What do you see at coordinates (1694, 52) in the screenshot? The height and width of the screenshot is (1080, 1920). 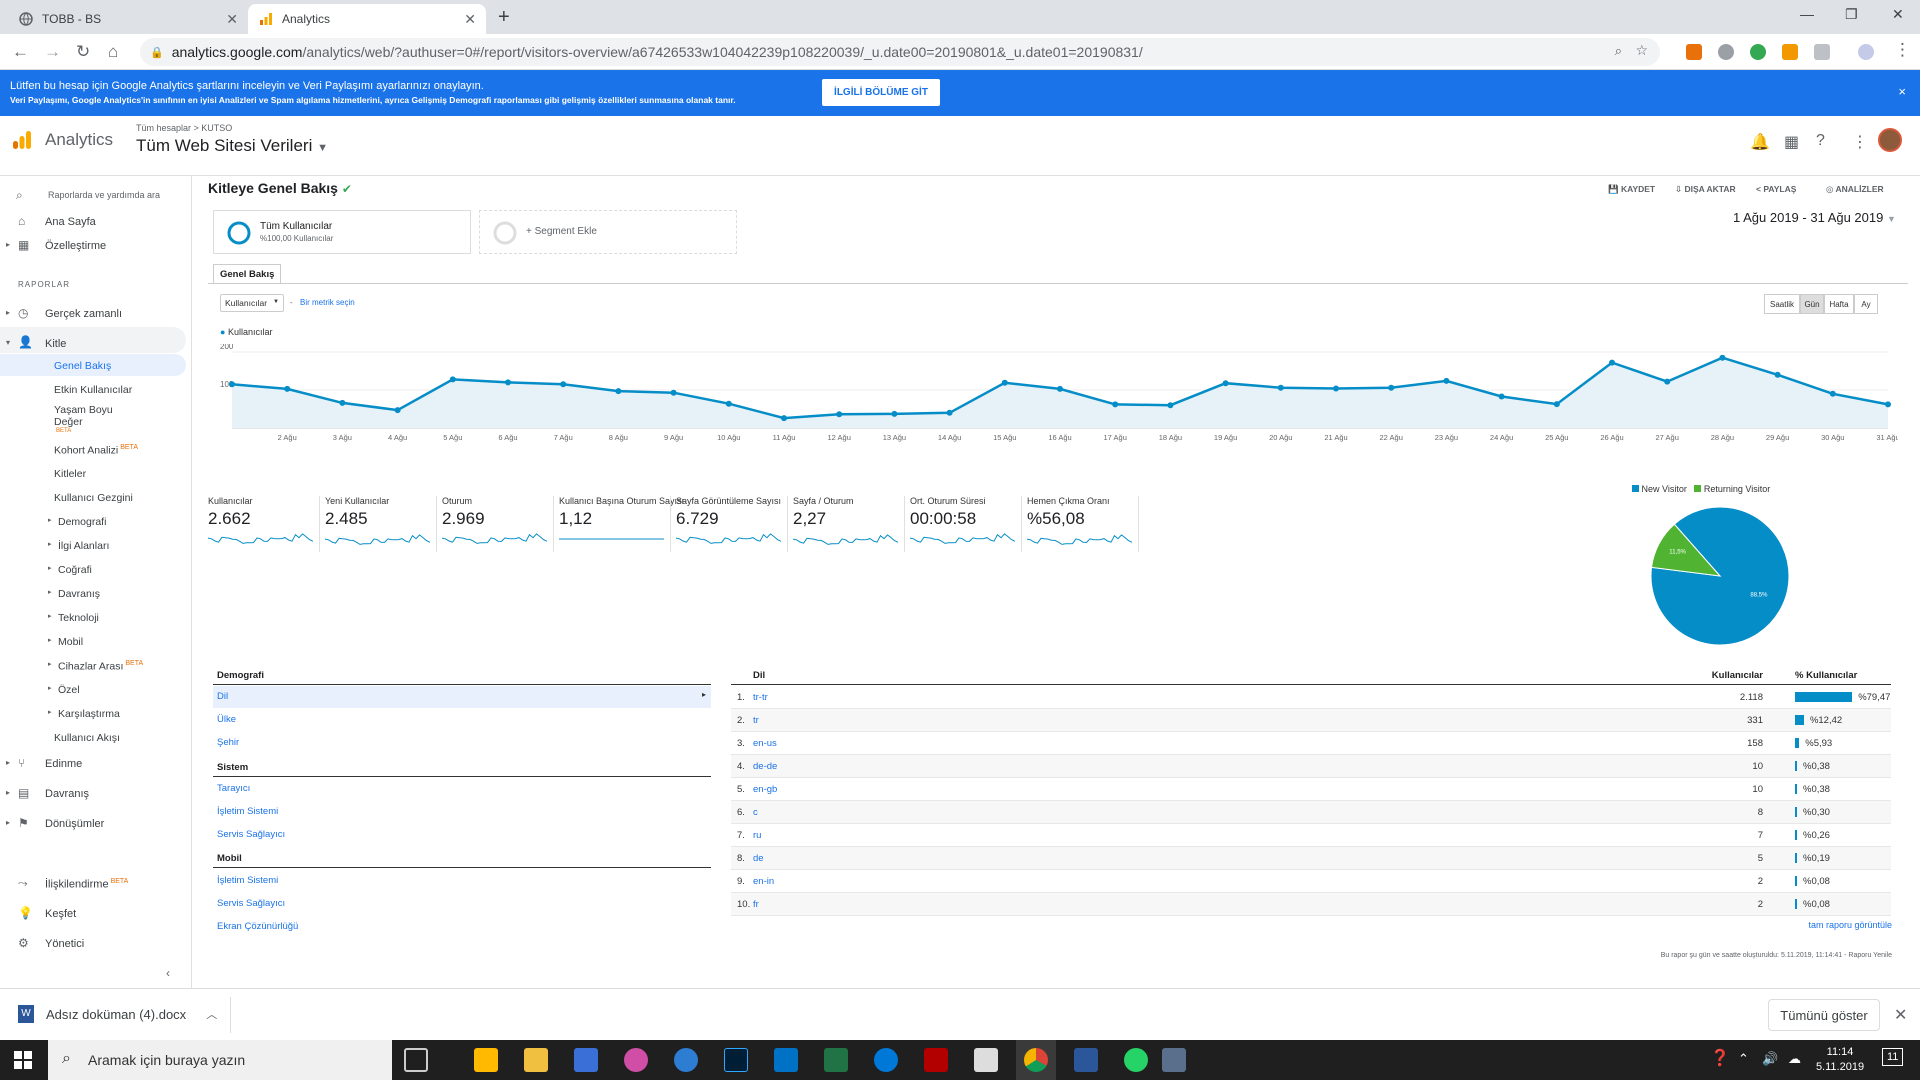 I see `extension-office-icon` at bounding box center [1694, 52].